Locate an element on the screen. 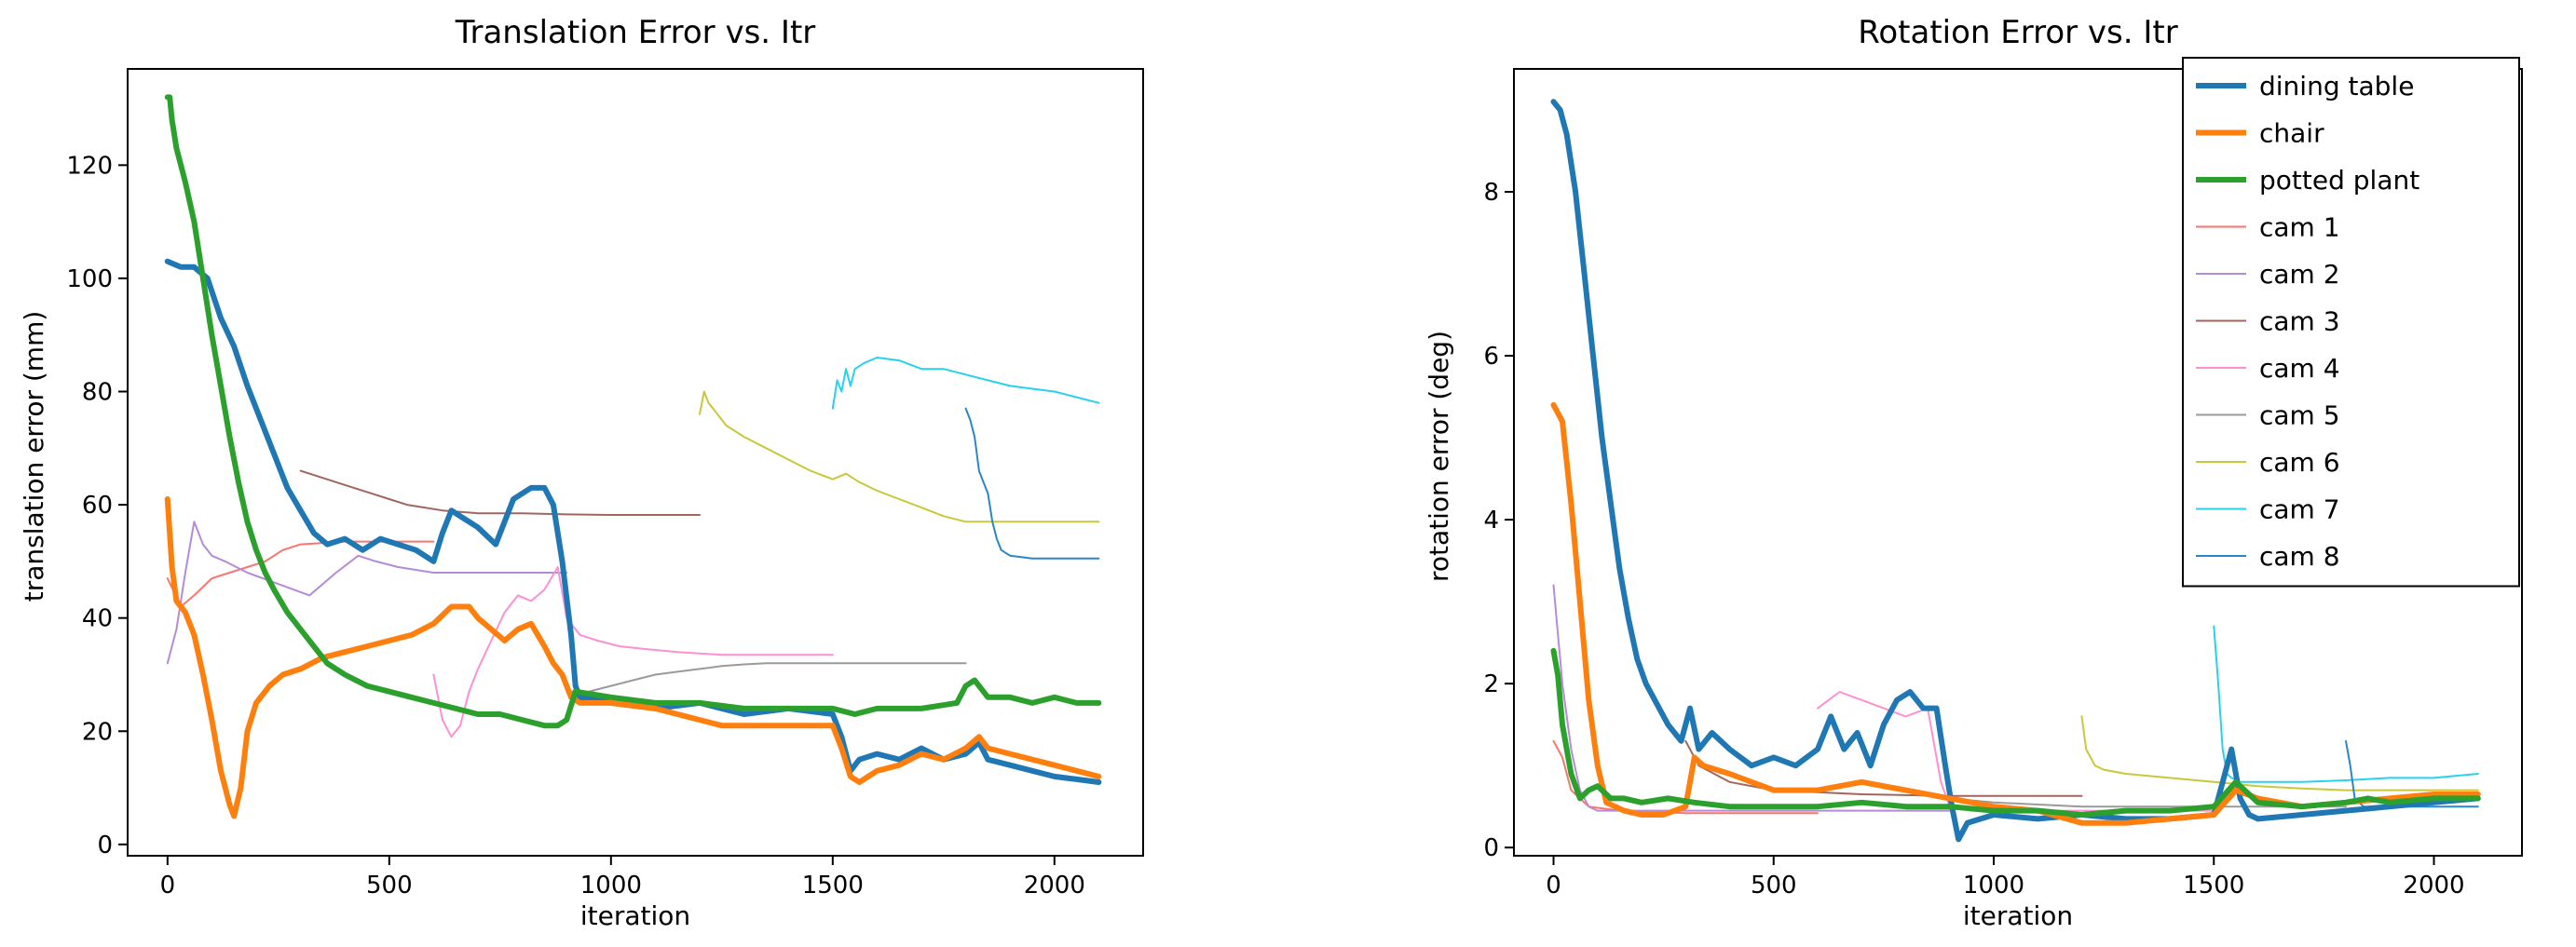 The height and width of the screenshot is (947, 2576). legend-label-cam-4: cam 4 is located at coordinates (2299, 368).